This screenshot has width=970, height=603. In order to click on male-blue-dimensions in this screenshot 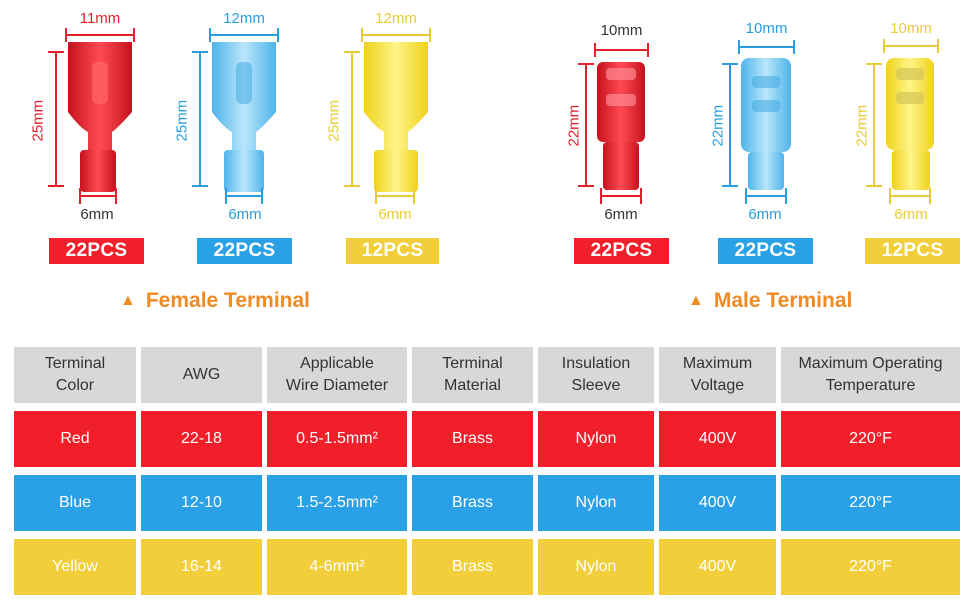, I will do `click(758, 122)`.